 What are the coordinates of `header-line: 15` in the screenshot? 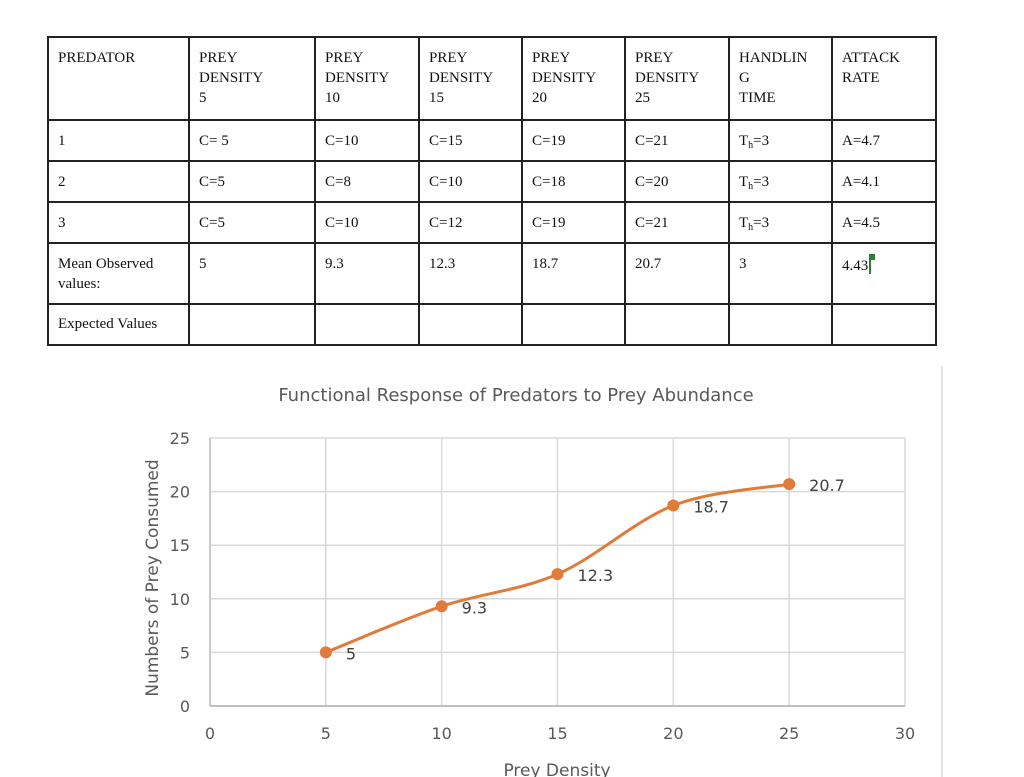 It's located at (436, 98).